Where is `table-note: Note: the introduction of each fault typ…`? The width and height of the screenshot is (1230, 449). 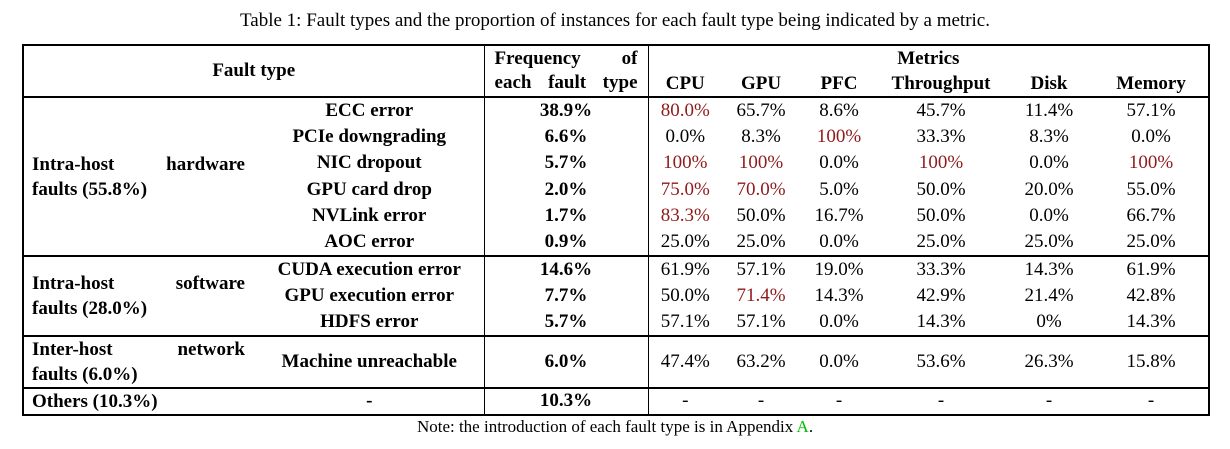 table-note: Note: the introduction of each fault typ… is located at coordinates (615, 427).